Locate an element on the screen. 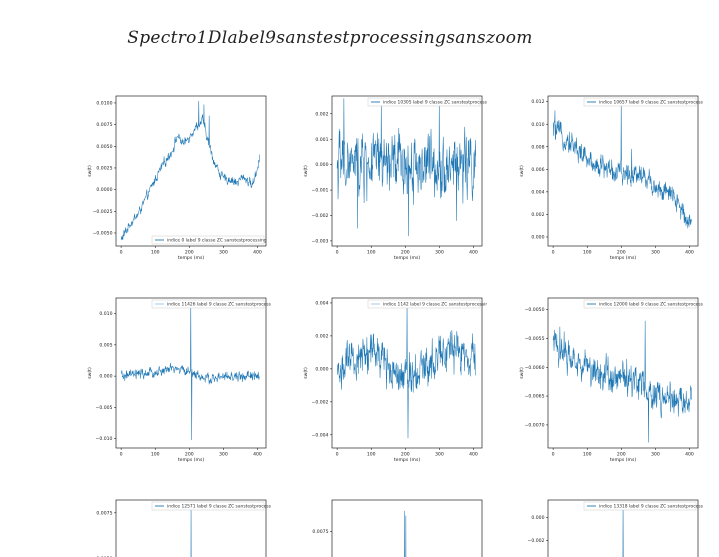  y-tick-label: −0.003 is located at coordinates (319, 242).